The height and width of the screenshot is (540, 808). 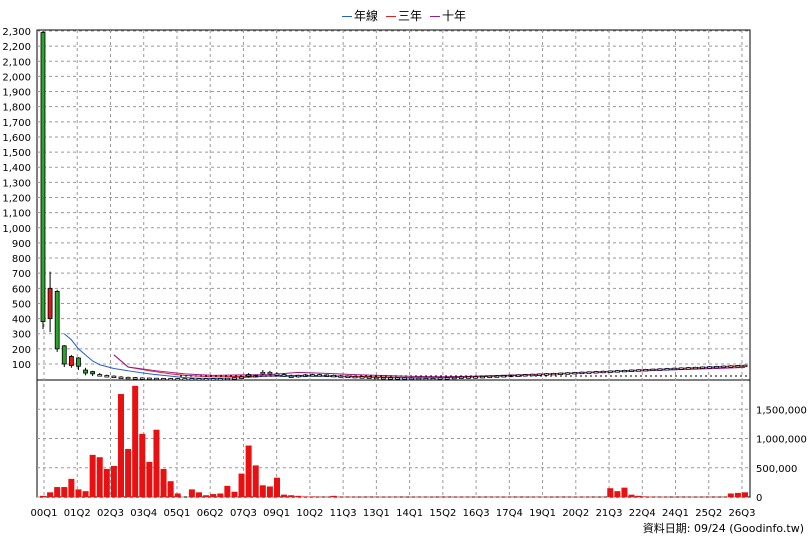 I want to click on volume-tick-label: 1,000,000, so click(x=781, y=440).